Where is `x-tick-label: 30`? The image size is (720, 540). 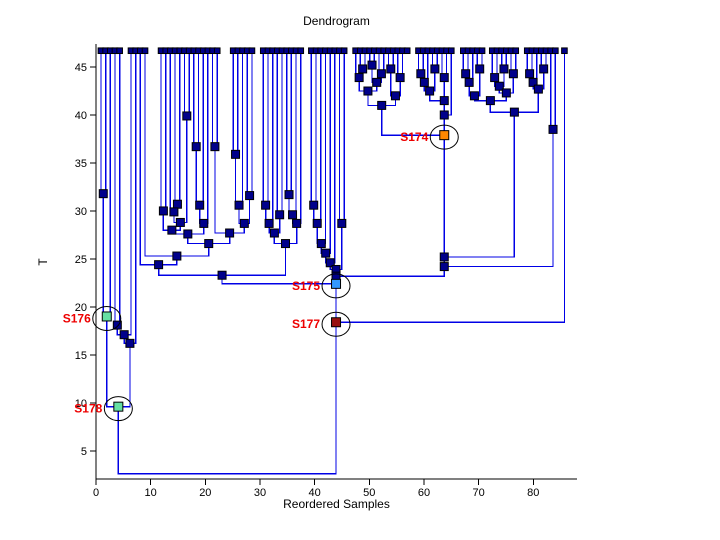
x-tick-label: 30 is located at coordinates (260, 493).